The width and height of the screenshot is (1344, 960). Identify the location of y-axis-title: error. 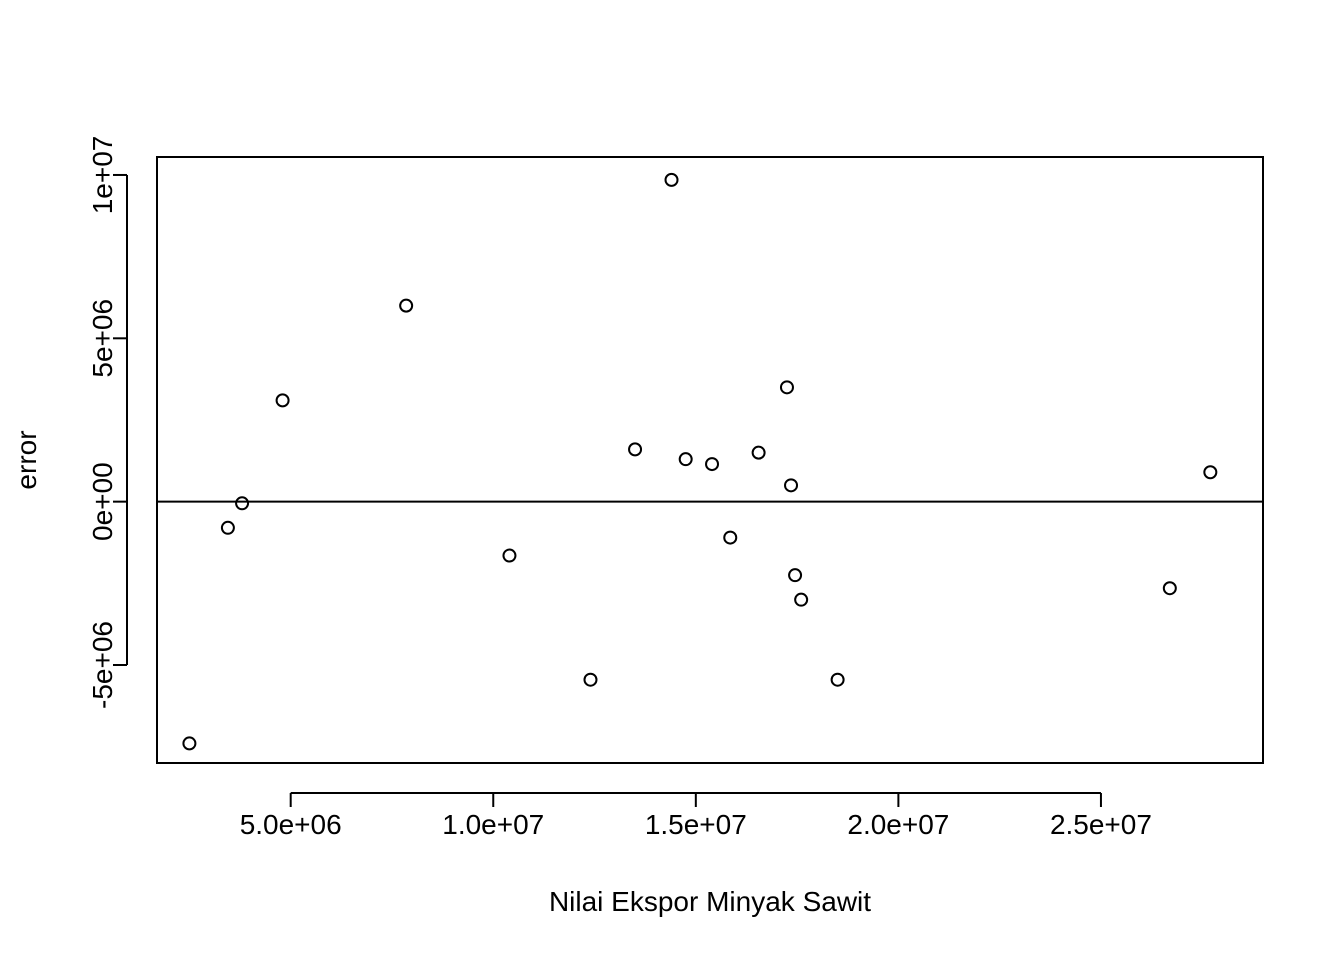
(26, 459).